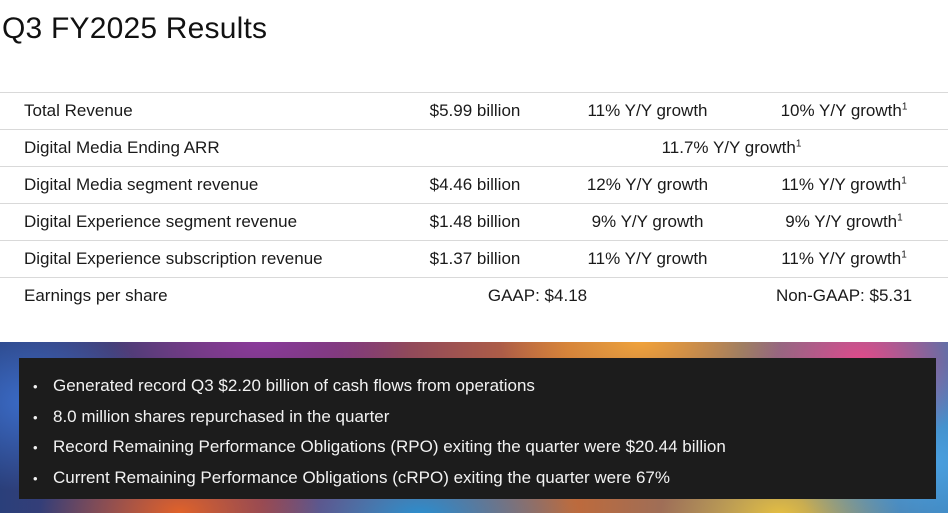 The width and height of the screenshot is (948, 513). I want to click on row-value: $1.48 billion, so click(475, 222).